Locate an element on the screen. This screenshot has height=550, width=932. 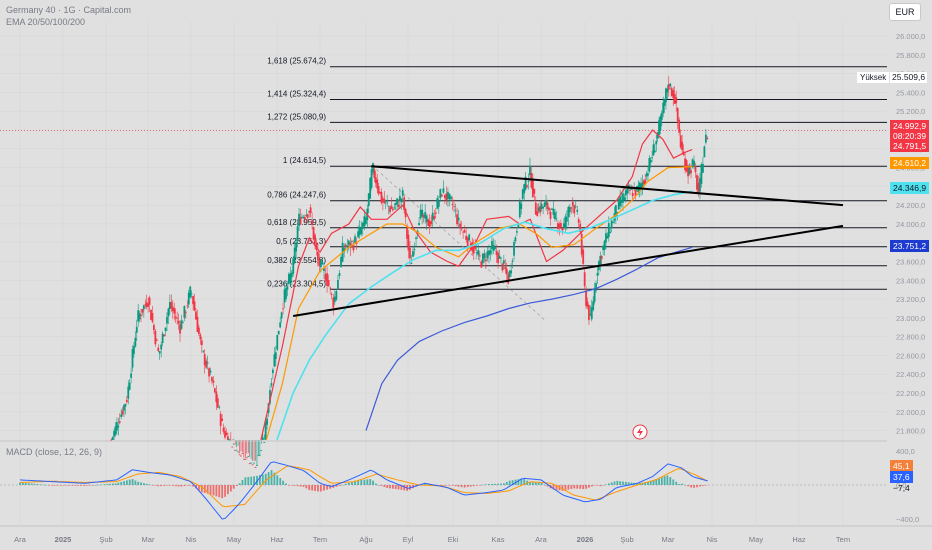
upper-trendline is located at coordinates (607, 186).